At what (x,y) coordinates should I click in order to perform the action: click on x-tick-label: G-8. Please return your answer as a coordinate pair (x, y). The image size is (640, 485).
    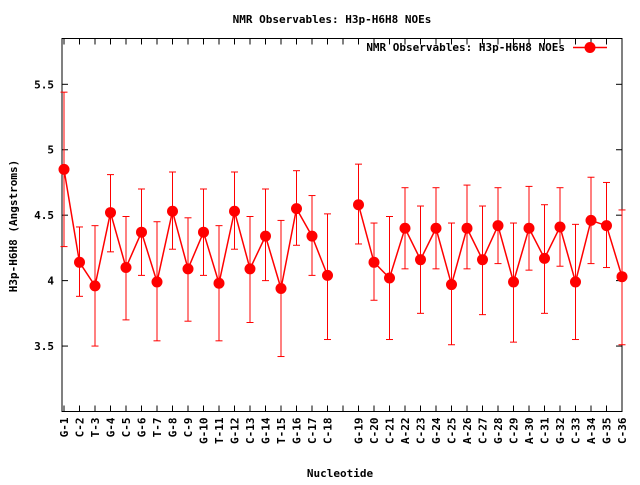
    Looking at the image, I should click on (173, 428).